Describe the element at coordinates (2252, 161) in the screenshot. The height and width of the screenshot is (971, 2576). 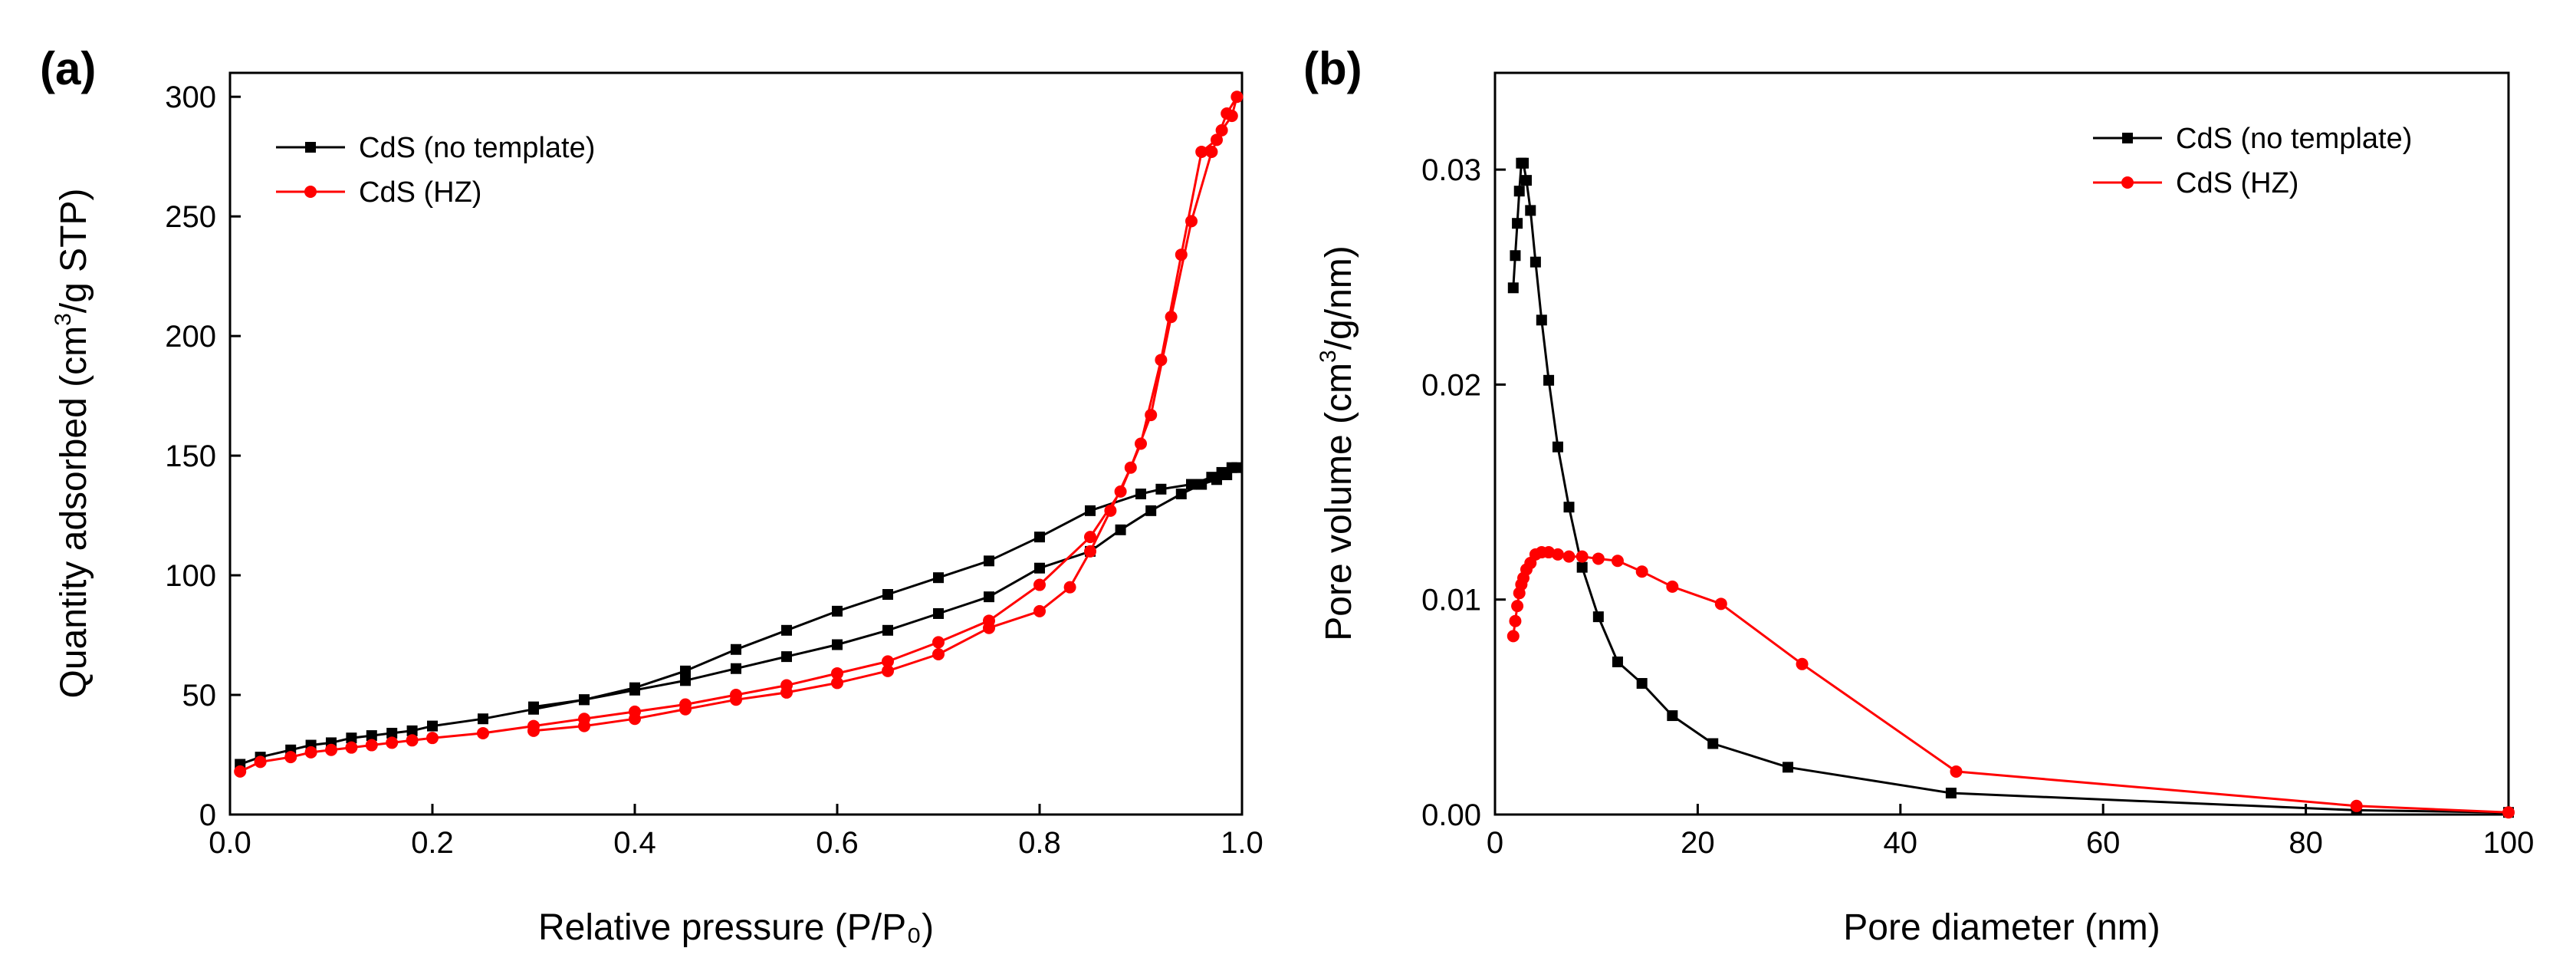
I see `panel-b-legend: CdS (no template) CdS (HZ)` at that location.